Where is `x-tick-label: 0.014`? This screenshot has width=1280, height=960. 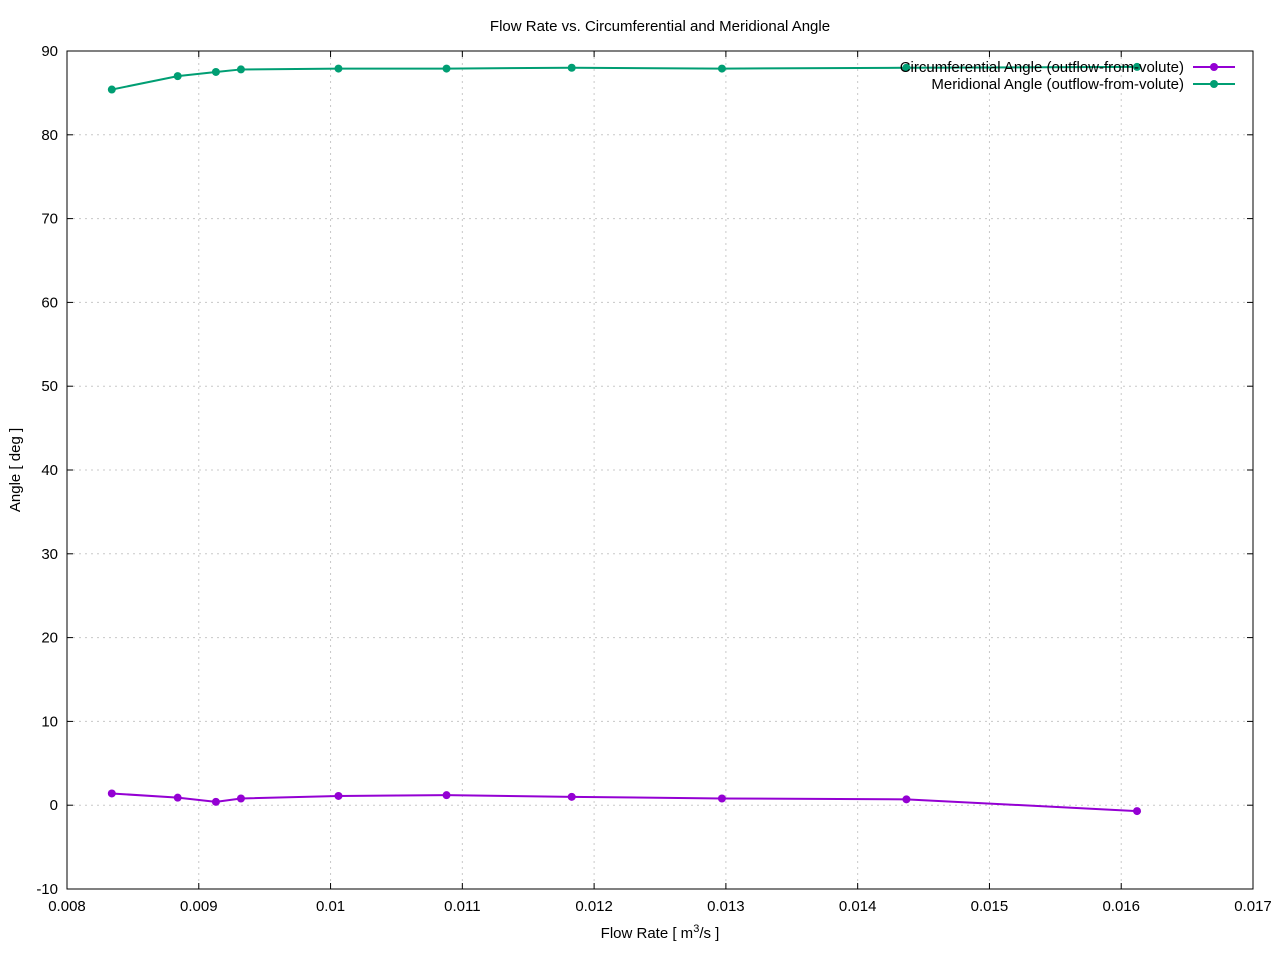
x-tick-label: 0.014 is located at coordinates (858, 906).